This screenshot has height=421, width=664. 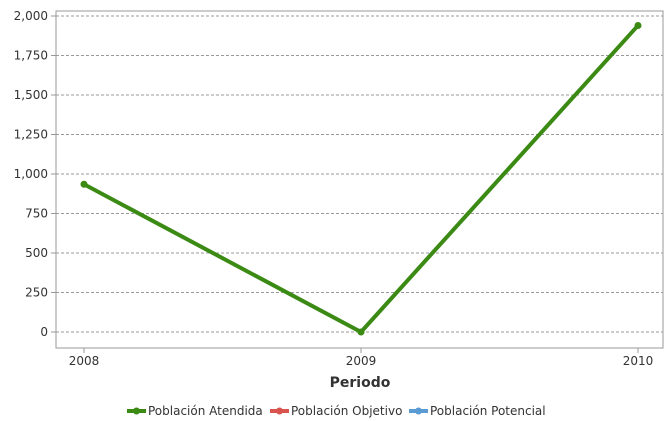 What do you see at coordinates (31, 174) in the screenshot?
I see `y-tick-label: 1,000` at bounding box center [31, 174].